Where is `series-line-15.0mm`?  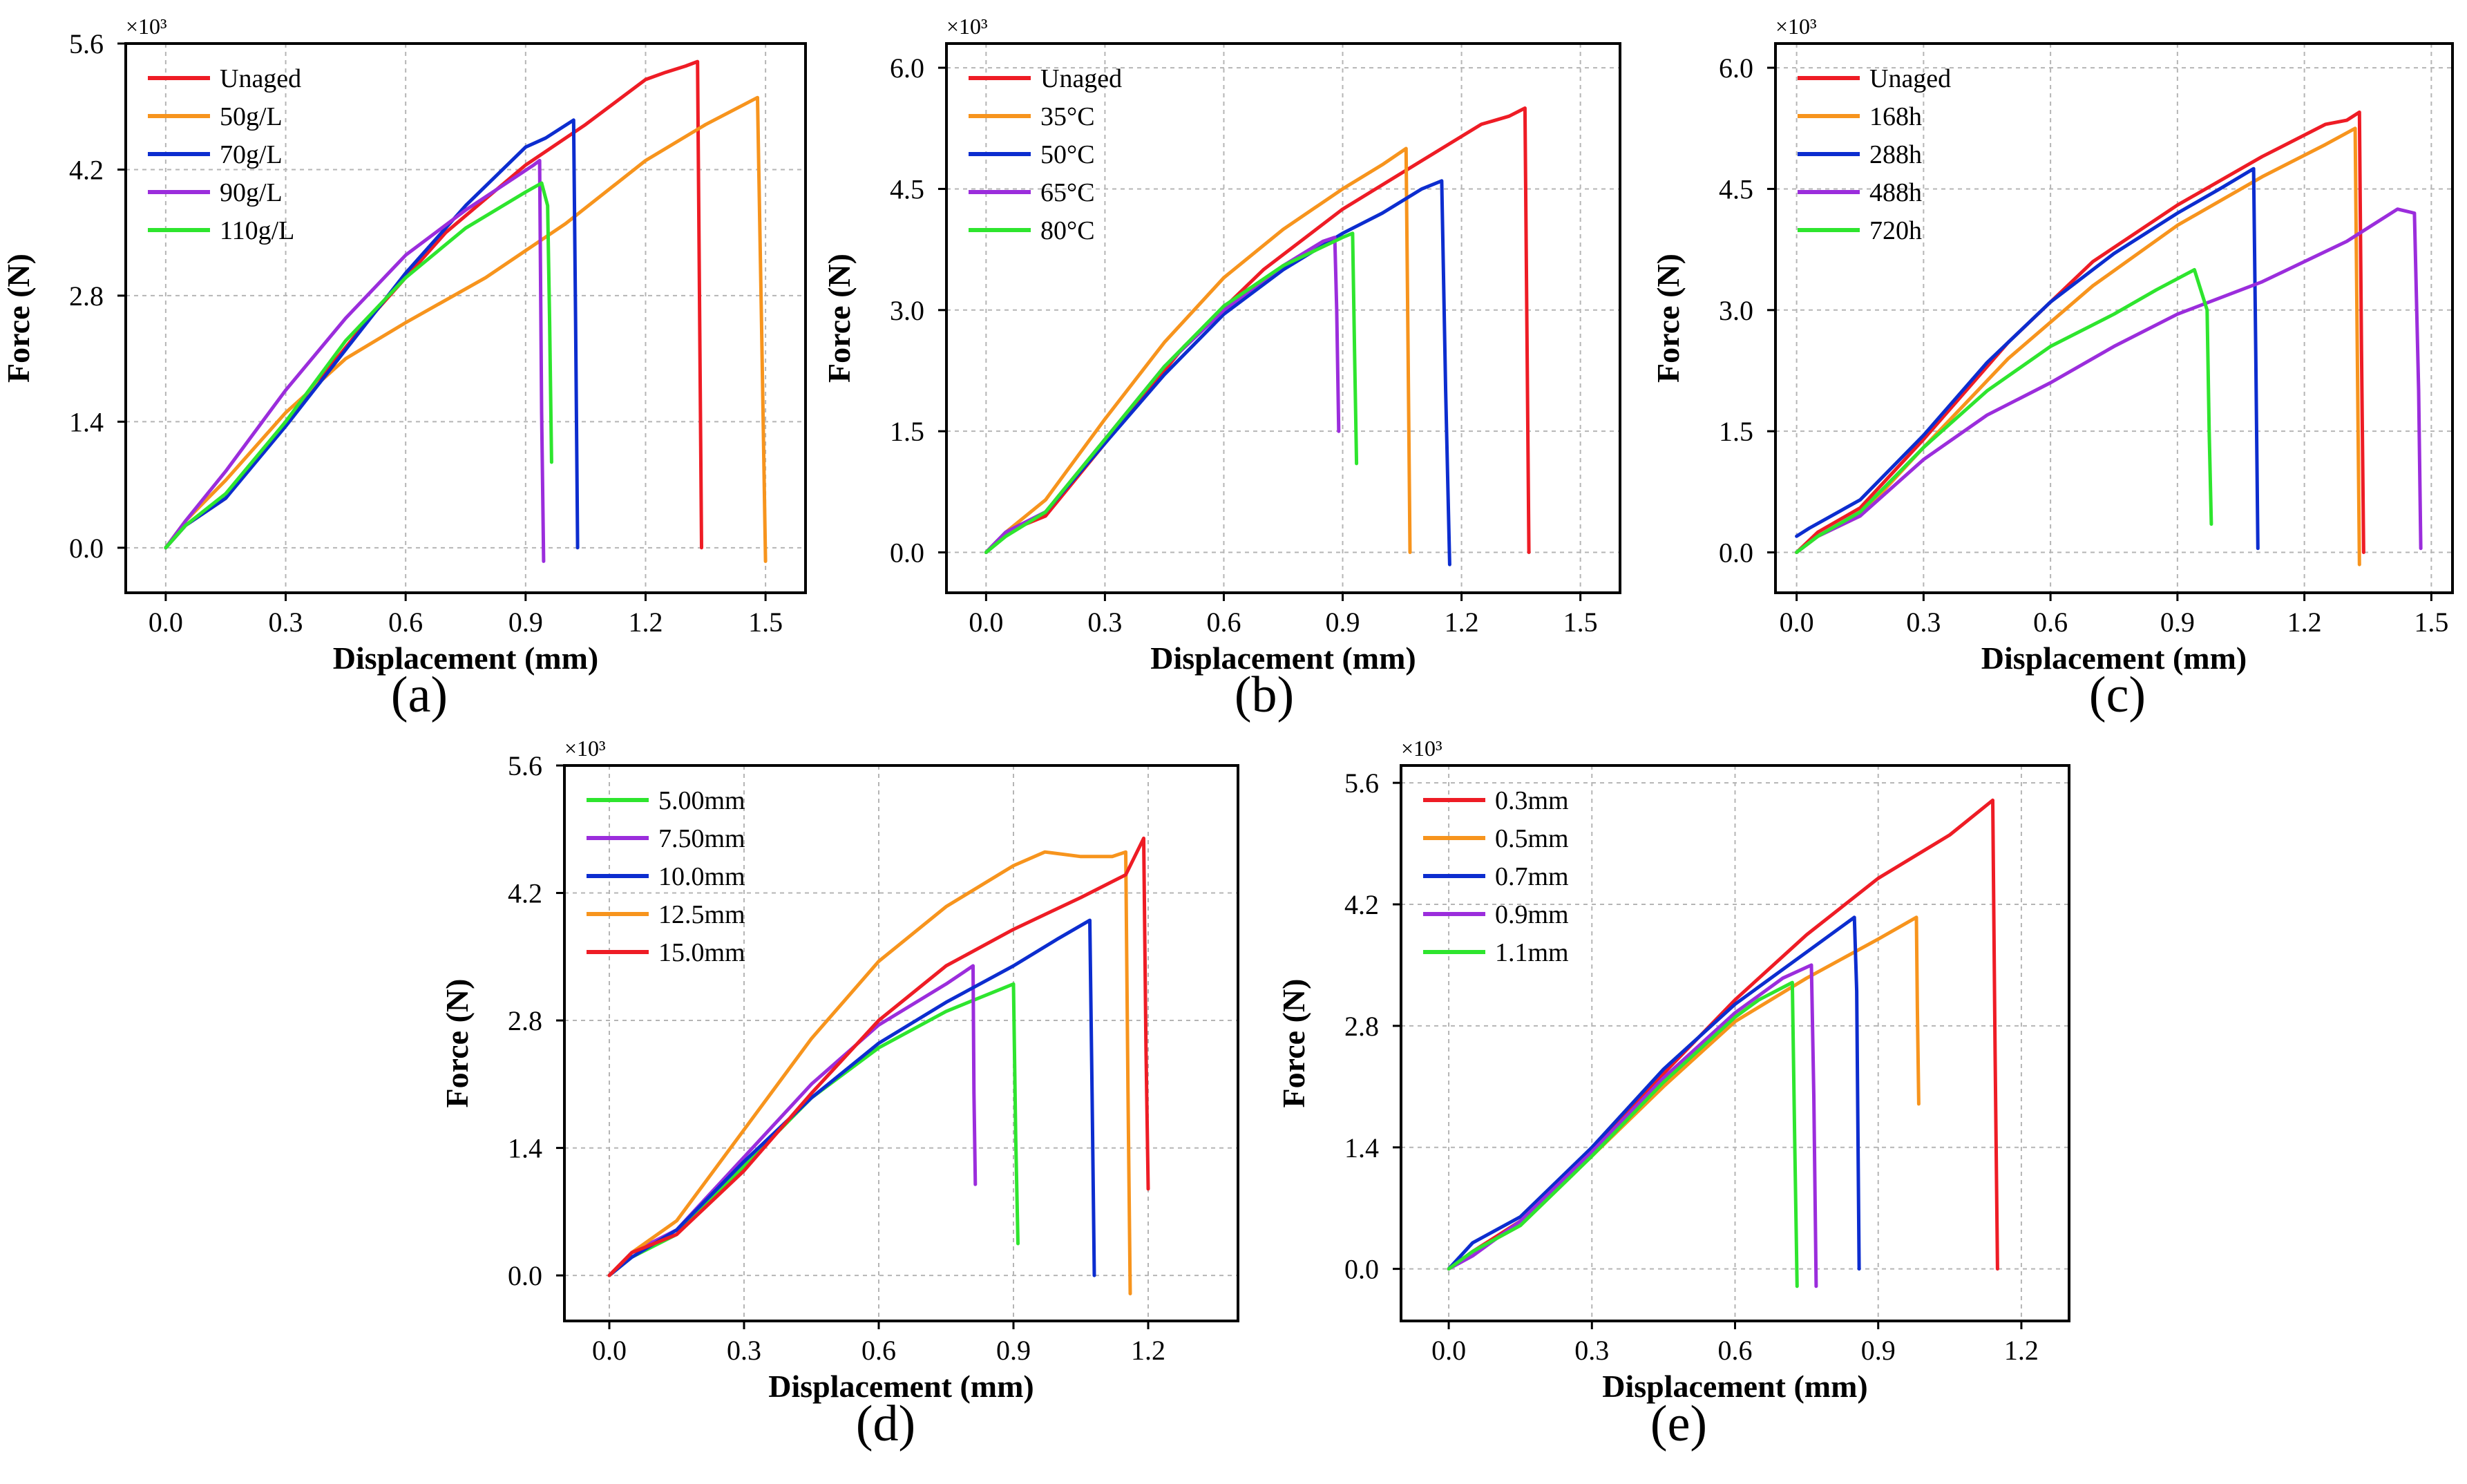 series-line-15.0mm is located at coordinates (878, 1056).